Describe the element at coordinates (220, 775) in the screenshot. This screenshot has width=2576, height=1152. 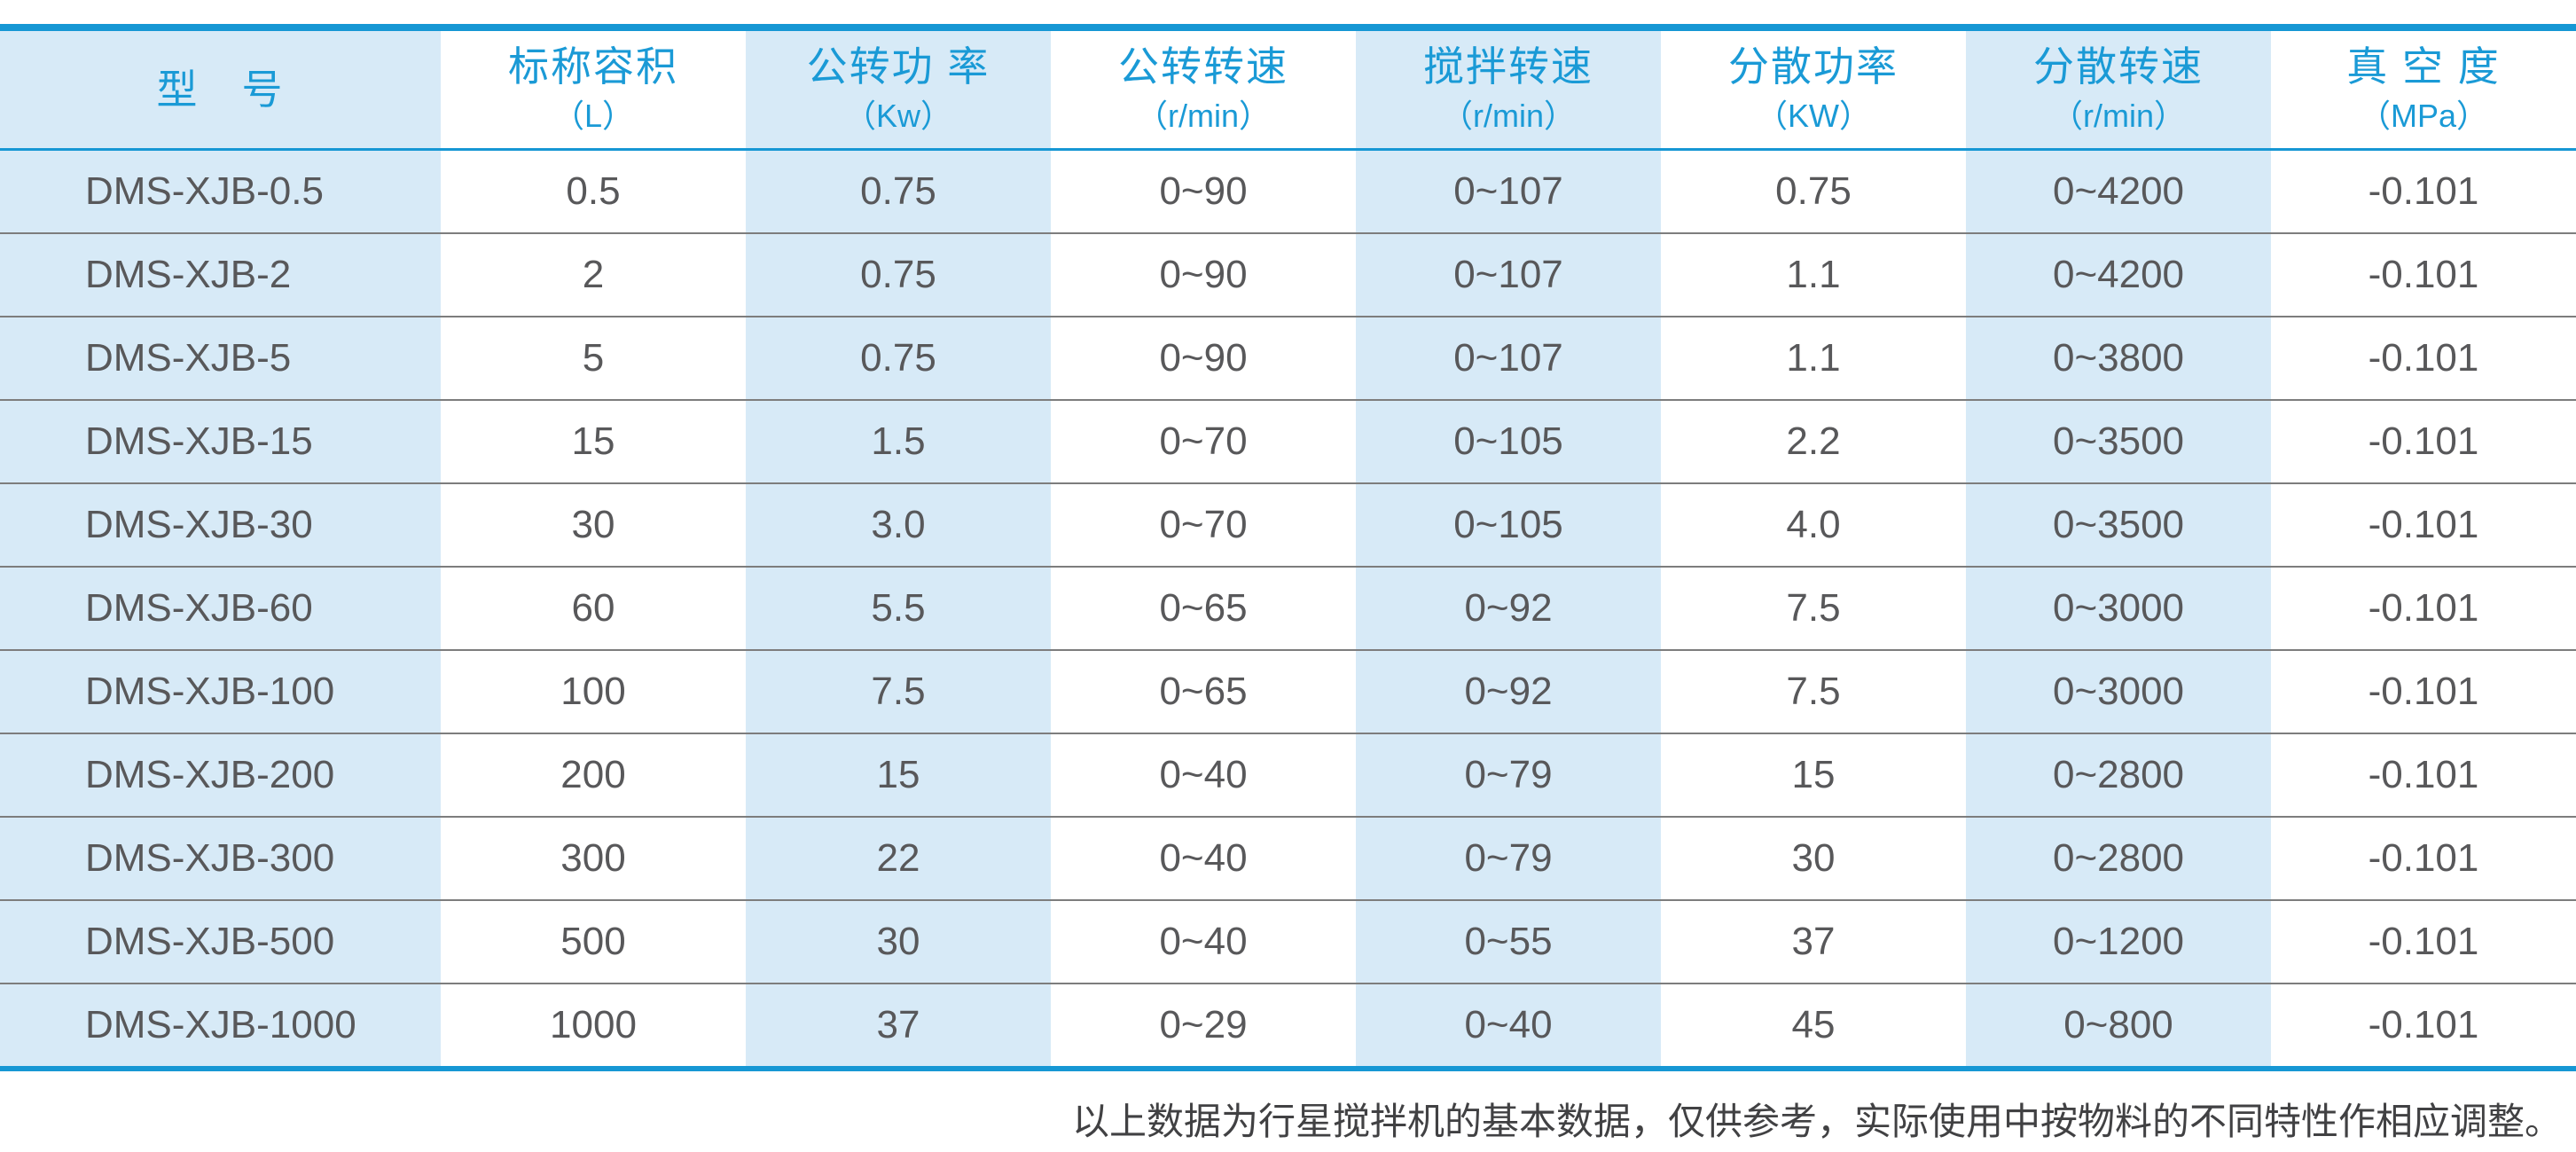
I see `model-cell: DMS-XJB-200` at that location.